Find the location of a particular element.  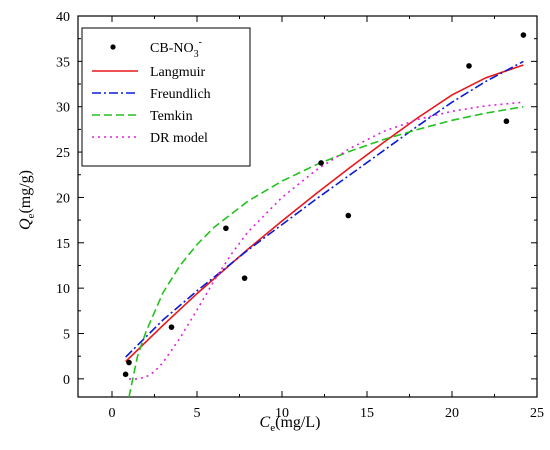

x-tick-label: 5 is located at coordinates (197, 413).